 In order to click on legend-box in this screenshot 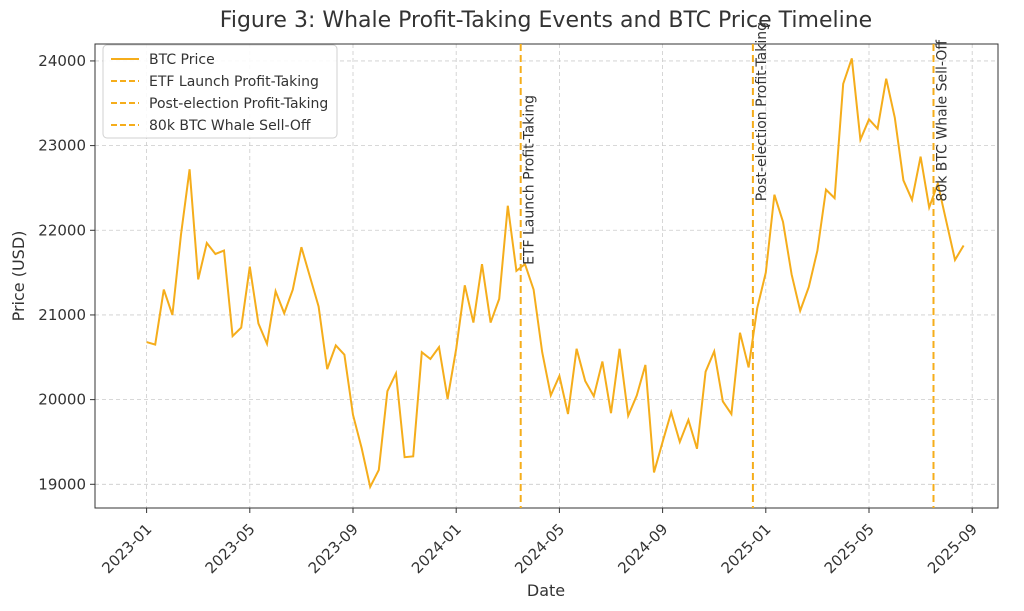, I will do `click(220, 91)`.